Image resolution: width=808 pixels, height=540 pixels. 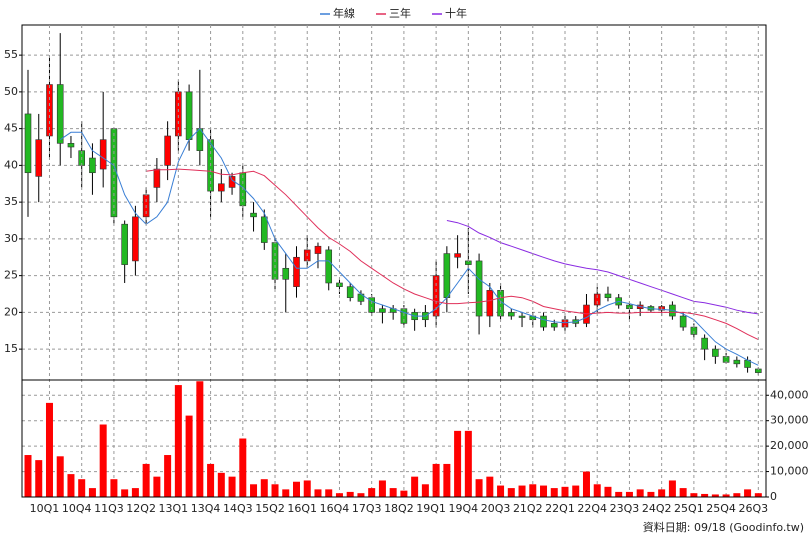 I want to click on y-tick-label: 30, so click(x=11, y=238).